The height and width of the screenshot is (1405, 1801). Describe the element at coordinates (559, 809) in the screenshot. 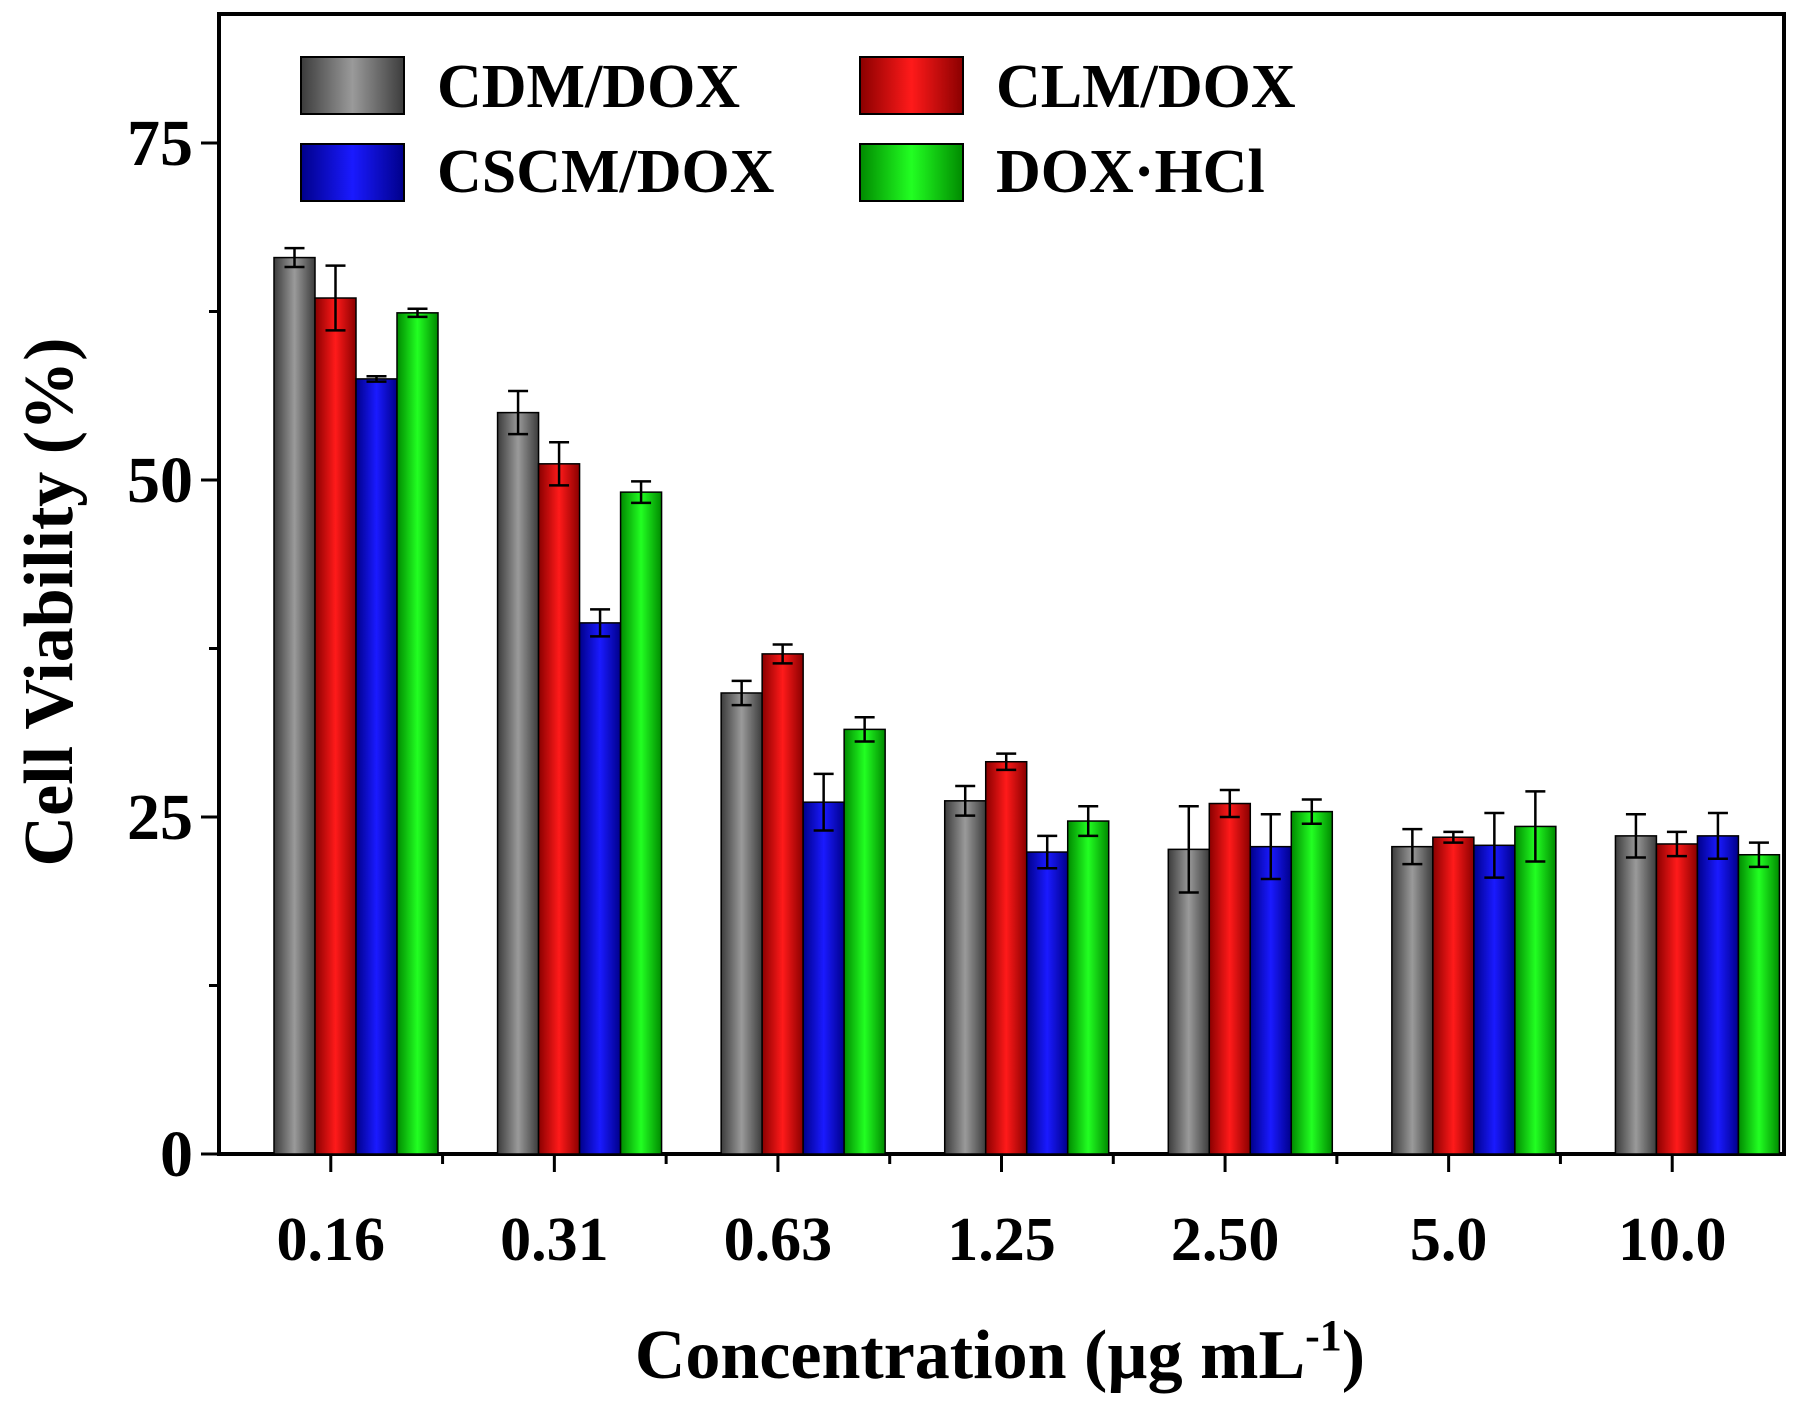

I see `bar-CLM/DOX-0.31` at that location.